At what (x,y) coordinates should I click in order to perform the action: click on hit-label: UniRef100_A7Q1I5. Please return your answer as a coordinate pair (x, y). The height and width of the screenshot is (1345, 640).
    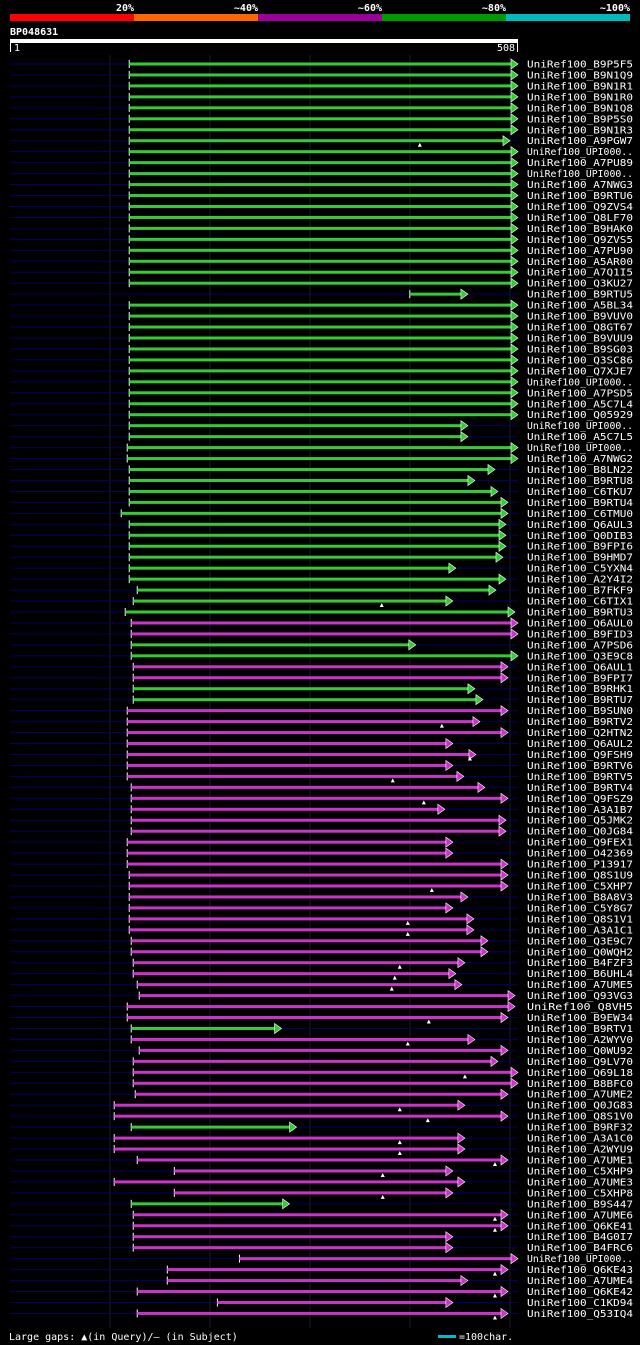
    Looking at the image, I should click on (580, 273).